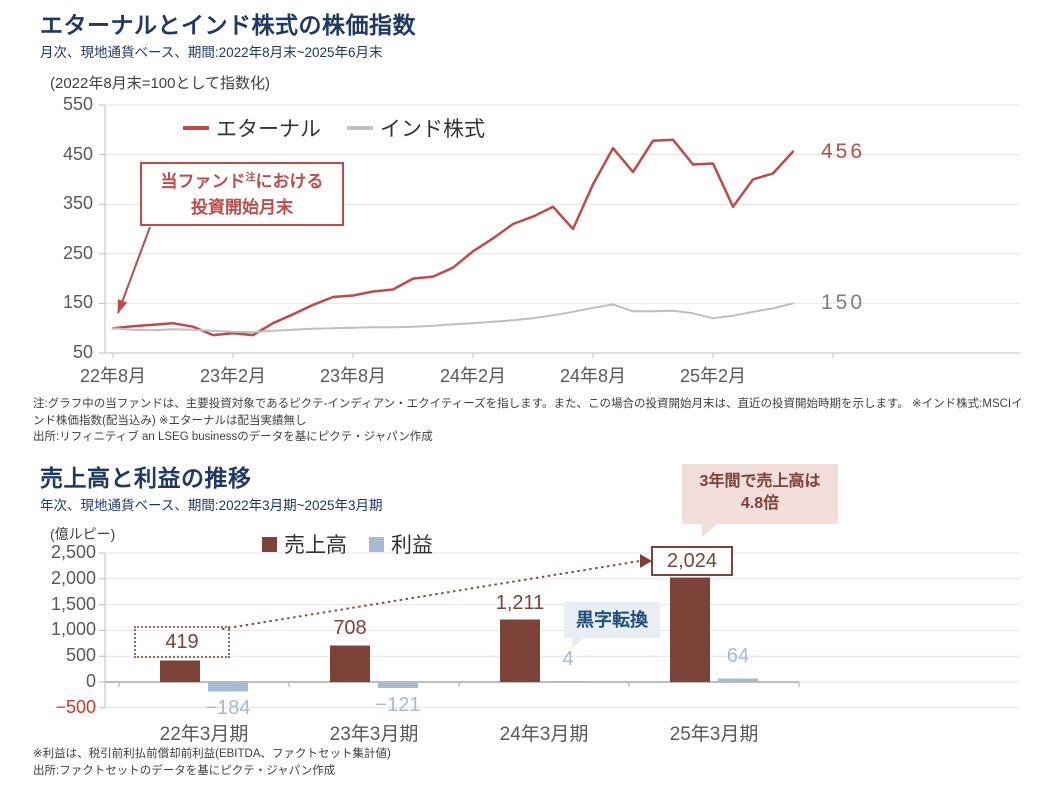 The width and height of the screenshot is (1051, 786). Describe the element at coordinates (242, 194) in the screenshot. I see `fund-start-annotation: 当ファンド注における 投資開始月末` at that location.